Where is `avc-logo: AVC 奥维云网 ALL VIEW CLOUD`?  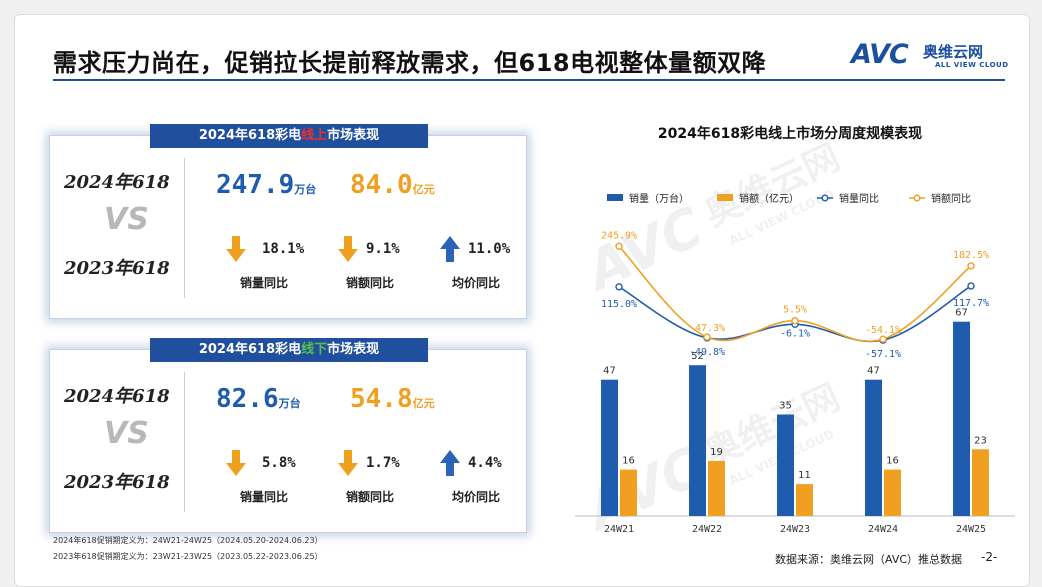
avc-logo: AVC 奥维云网 ALL VIEW CLOUD is located at coordinates (931, 59).